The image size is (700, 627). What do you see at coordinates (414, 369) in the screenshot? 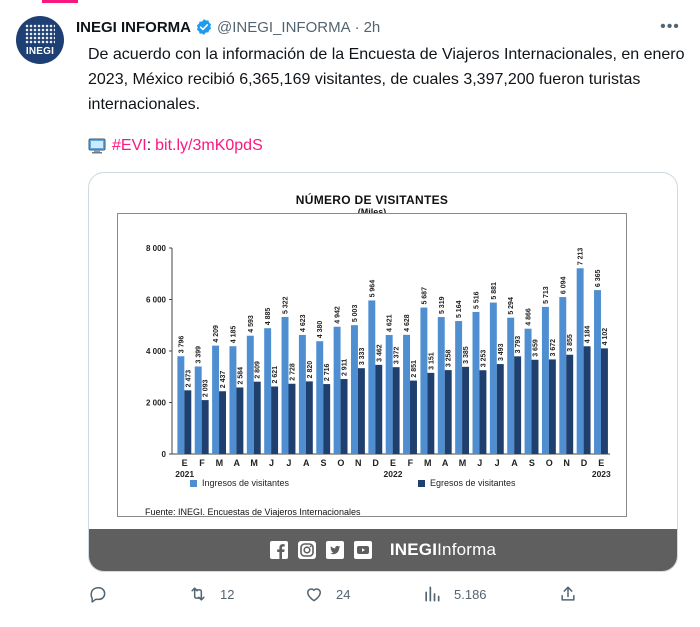
I see `data-label-egresos: 2 851` at bounding box center [414, 369].